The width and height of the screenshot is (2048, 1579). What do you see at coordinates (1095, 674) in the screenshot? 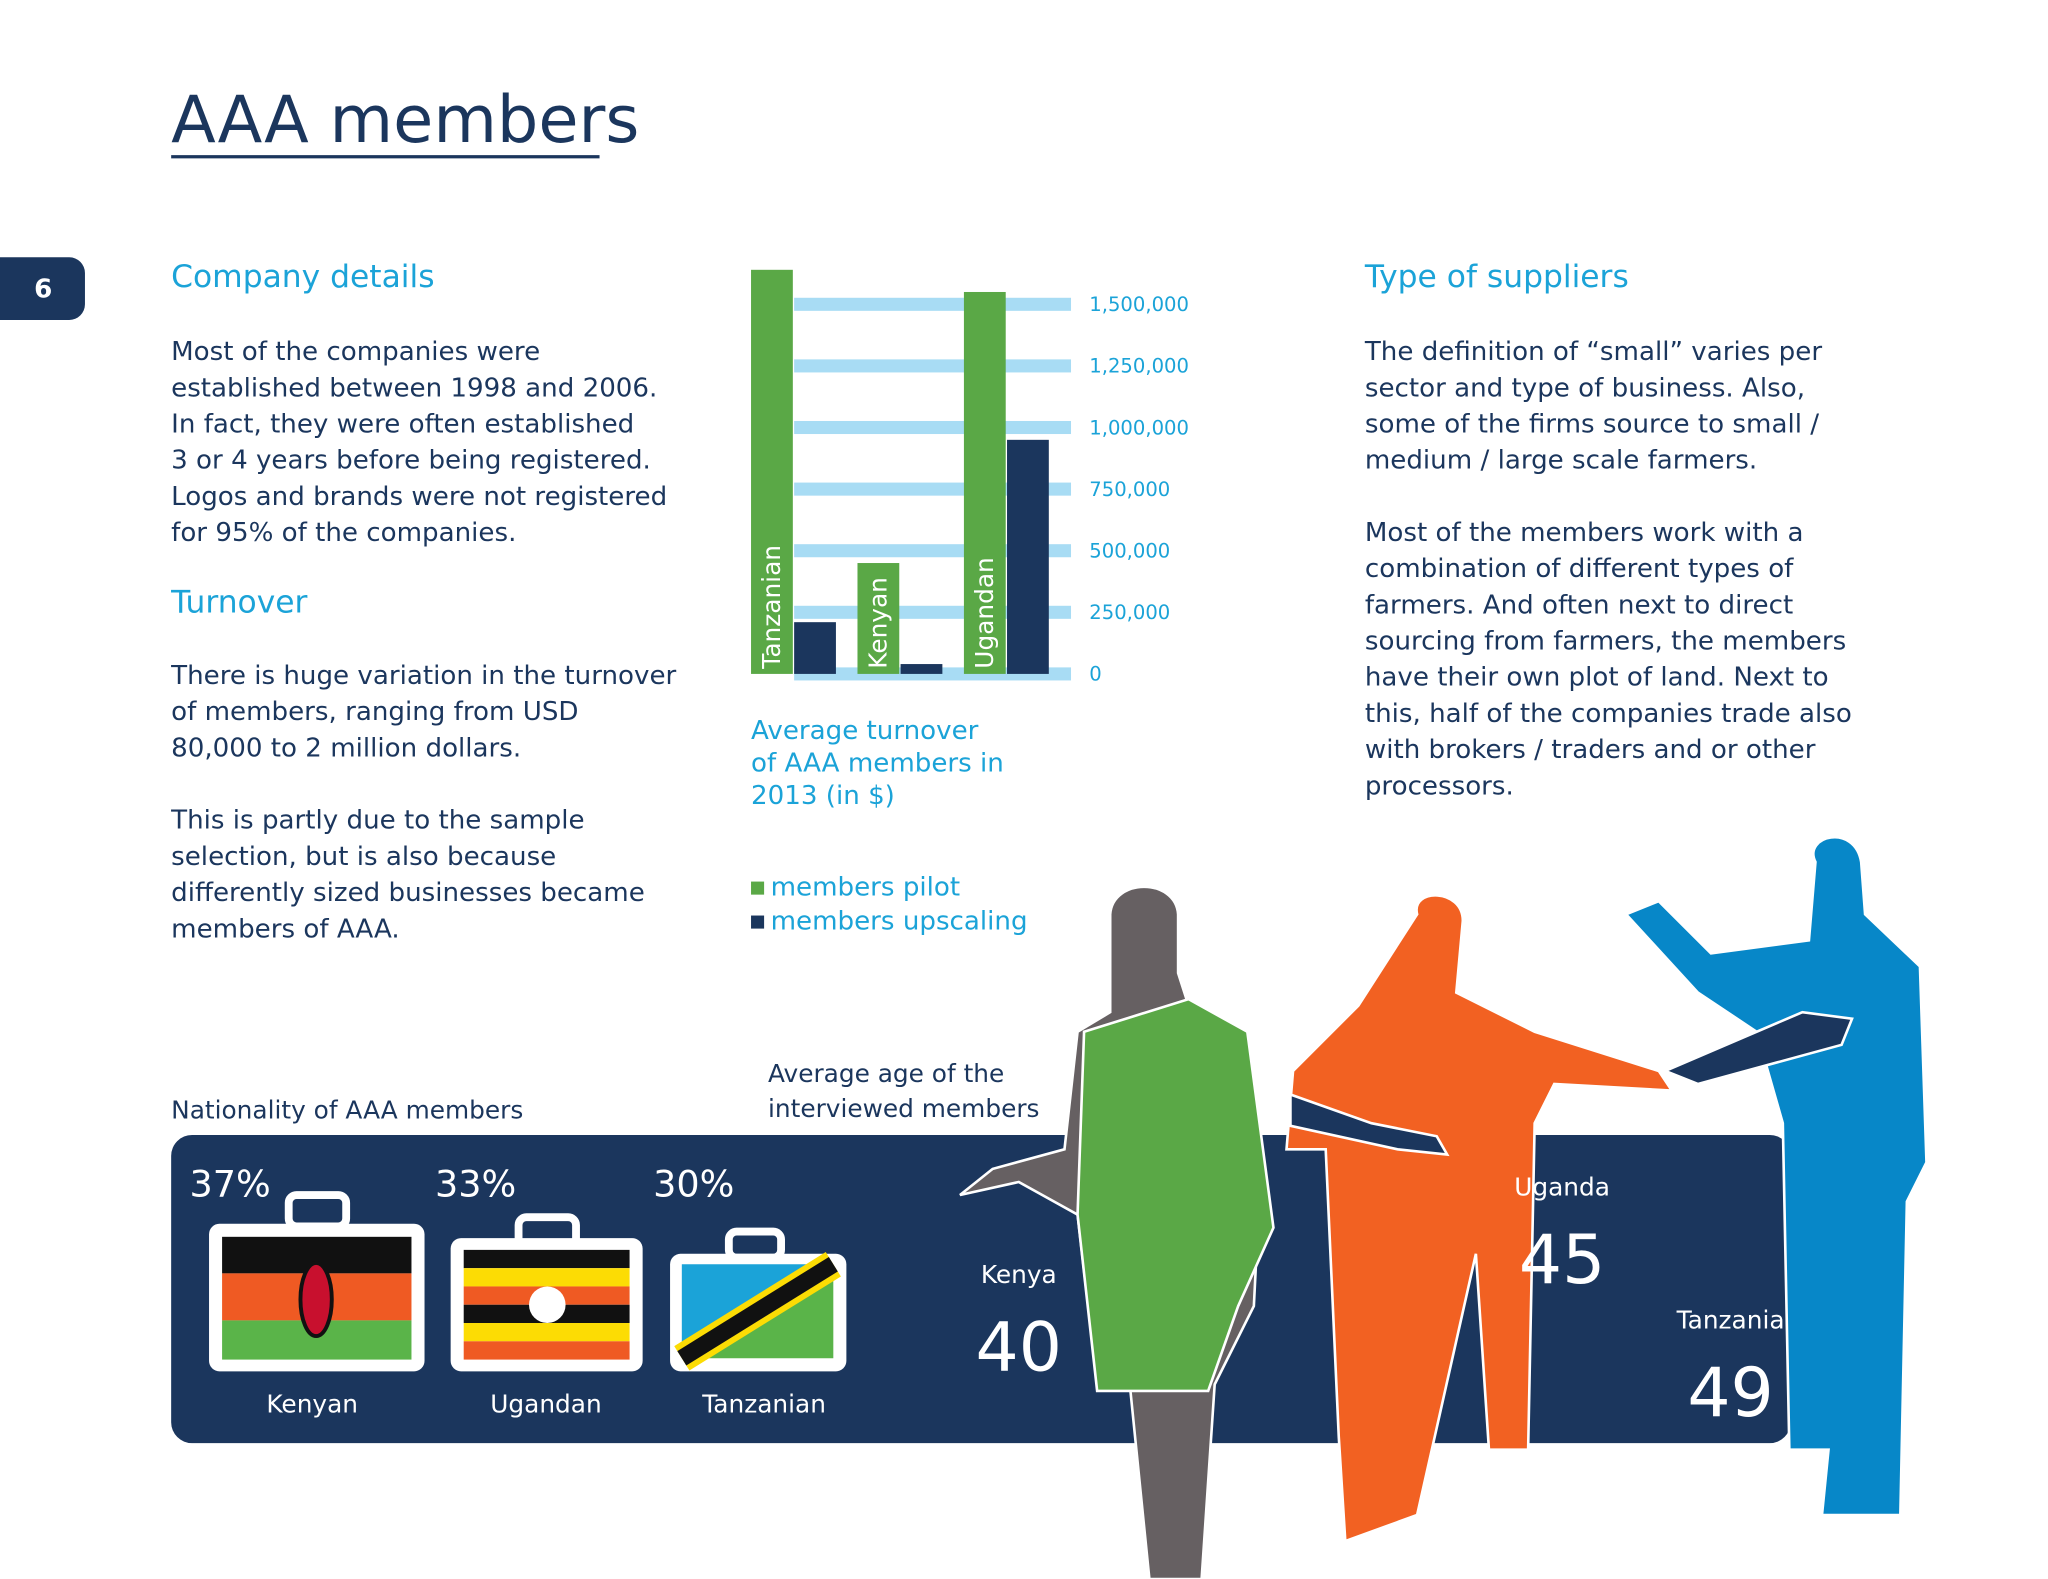
I see `y-tick-label: 0` at bounding box center [1095, 674].